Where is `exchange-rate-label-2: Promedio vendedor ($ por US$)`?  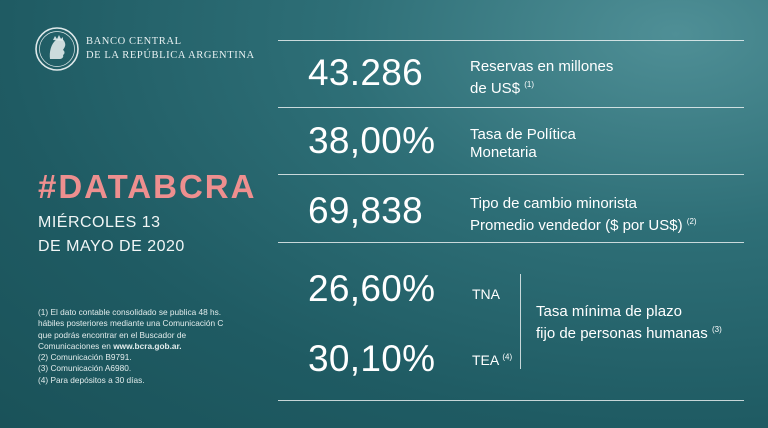
exchange-rate-label-2: Promedio vendedor ($ por US$) is located at coordinates (576, 225).